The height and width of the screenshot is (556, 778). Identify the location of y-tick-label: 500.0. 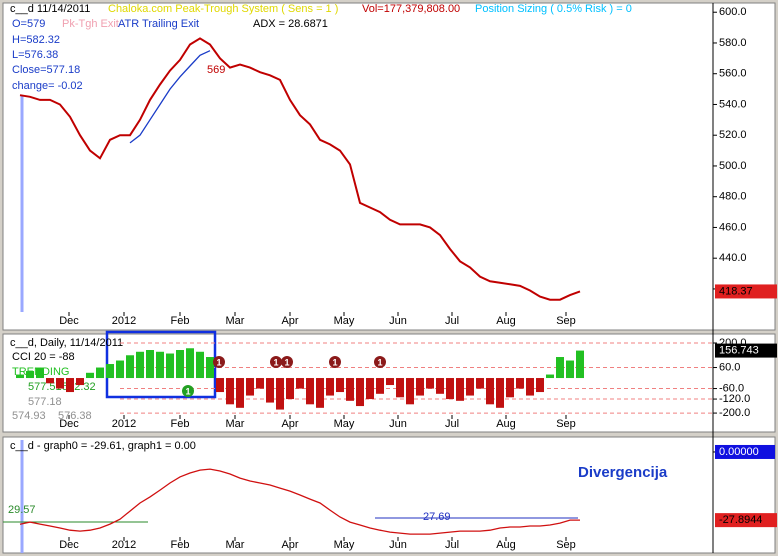
(733, 166).